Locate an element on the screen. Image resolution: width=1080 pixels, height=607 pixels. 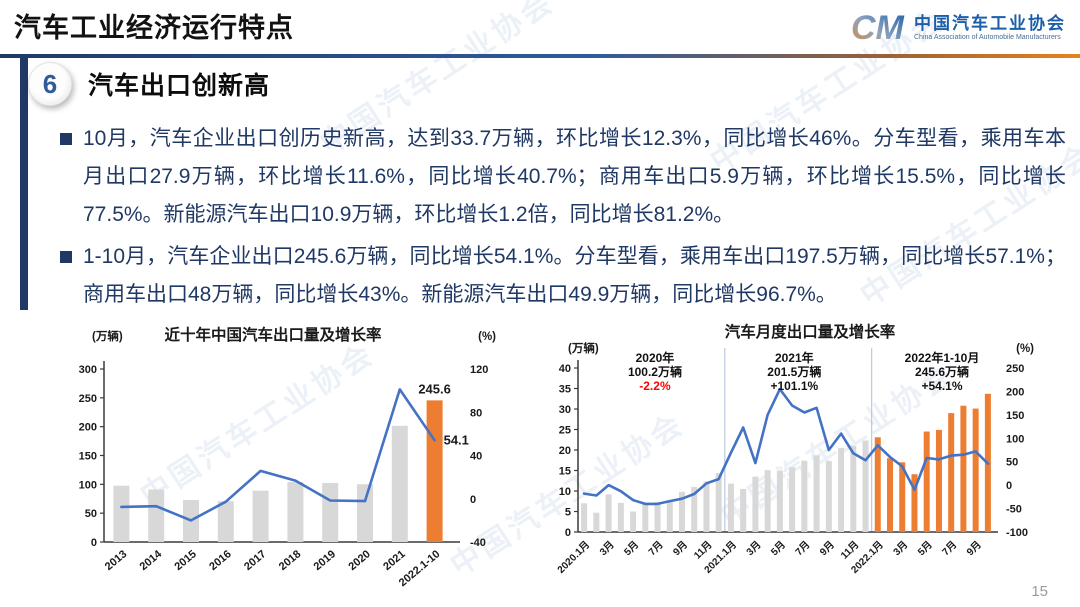
svg-text: 245.6万辆 is located at coordinates (942, 371).